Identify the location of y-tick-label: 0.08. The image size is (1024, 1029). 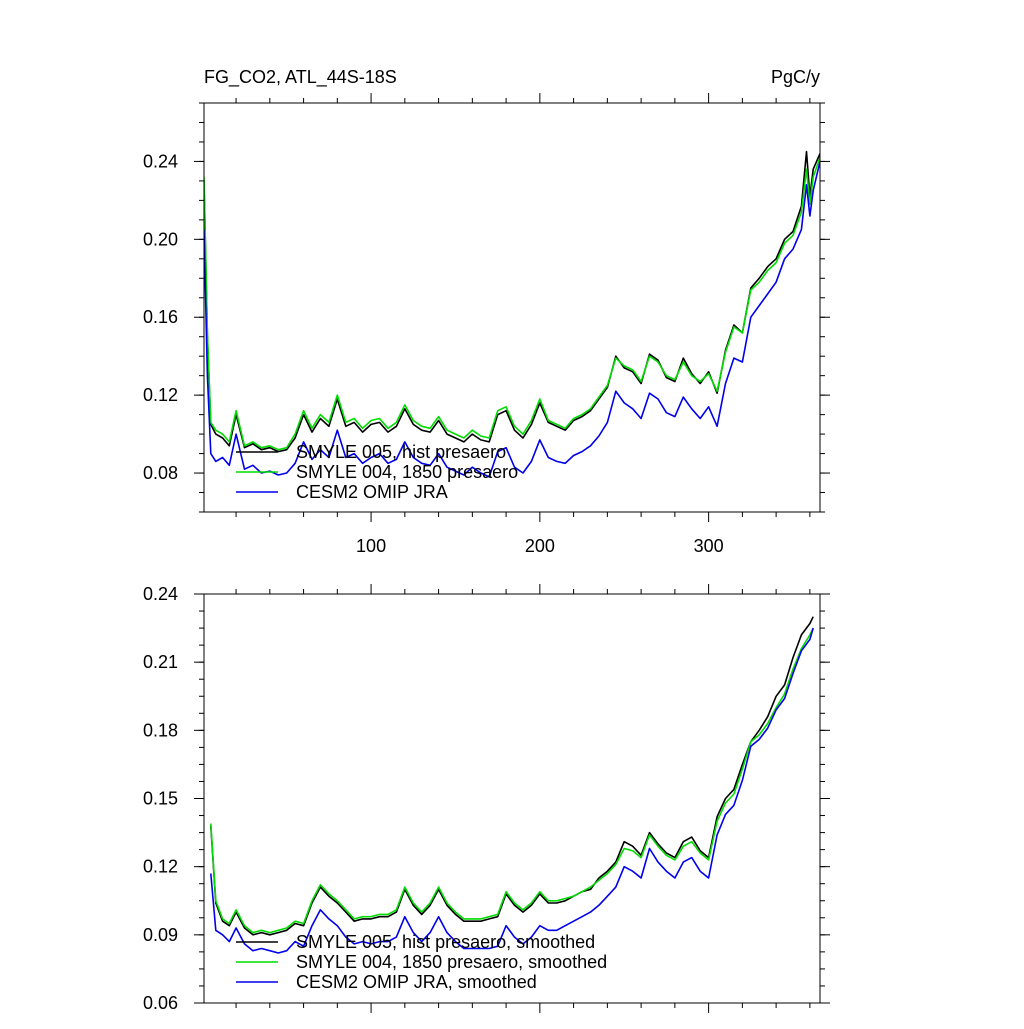
(160, 473).